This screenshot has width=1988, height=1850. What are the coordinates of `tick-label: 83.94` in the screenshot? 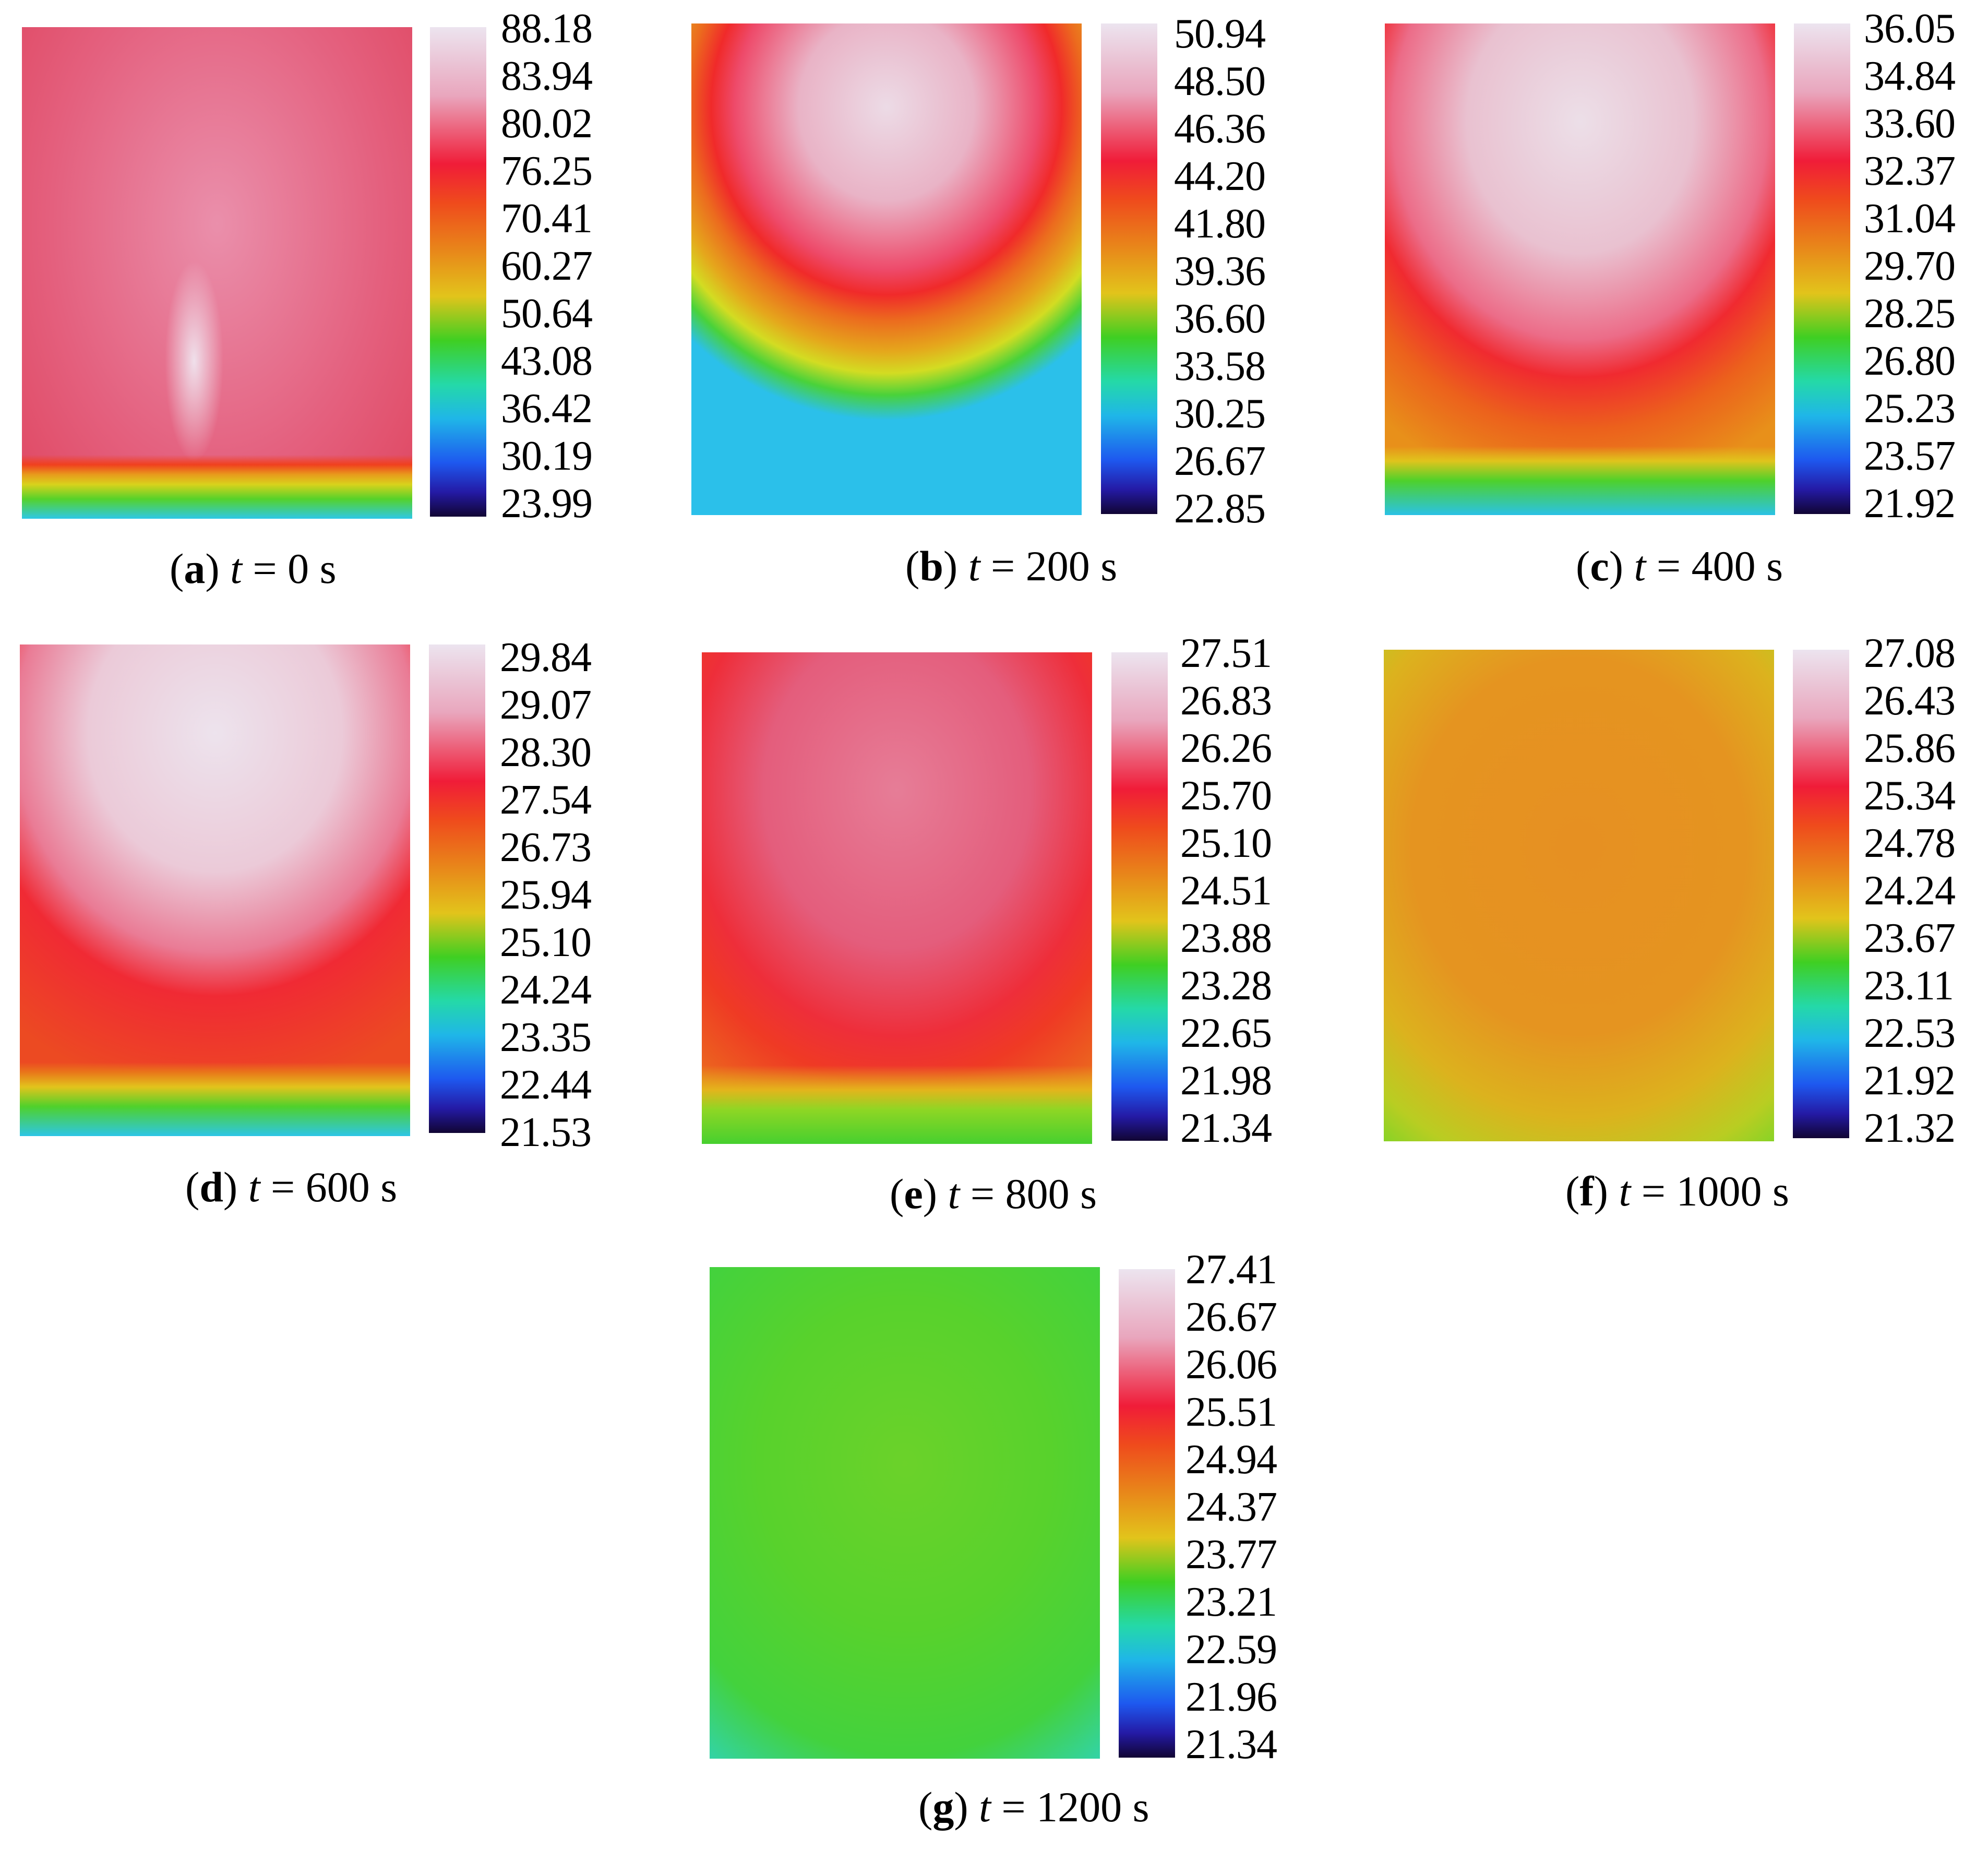 It's located at (547, 76).